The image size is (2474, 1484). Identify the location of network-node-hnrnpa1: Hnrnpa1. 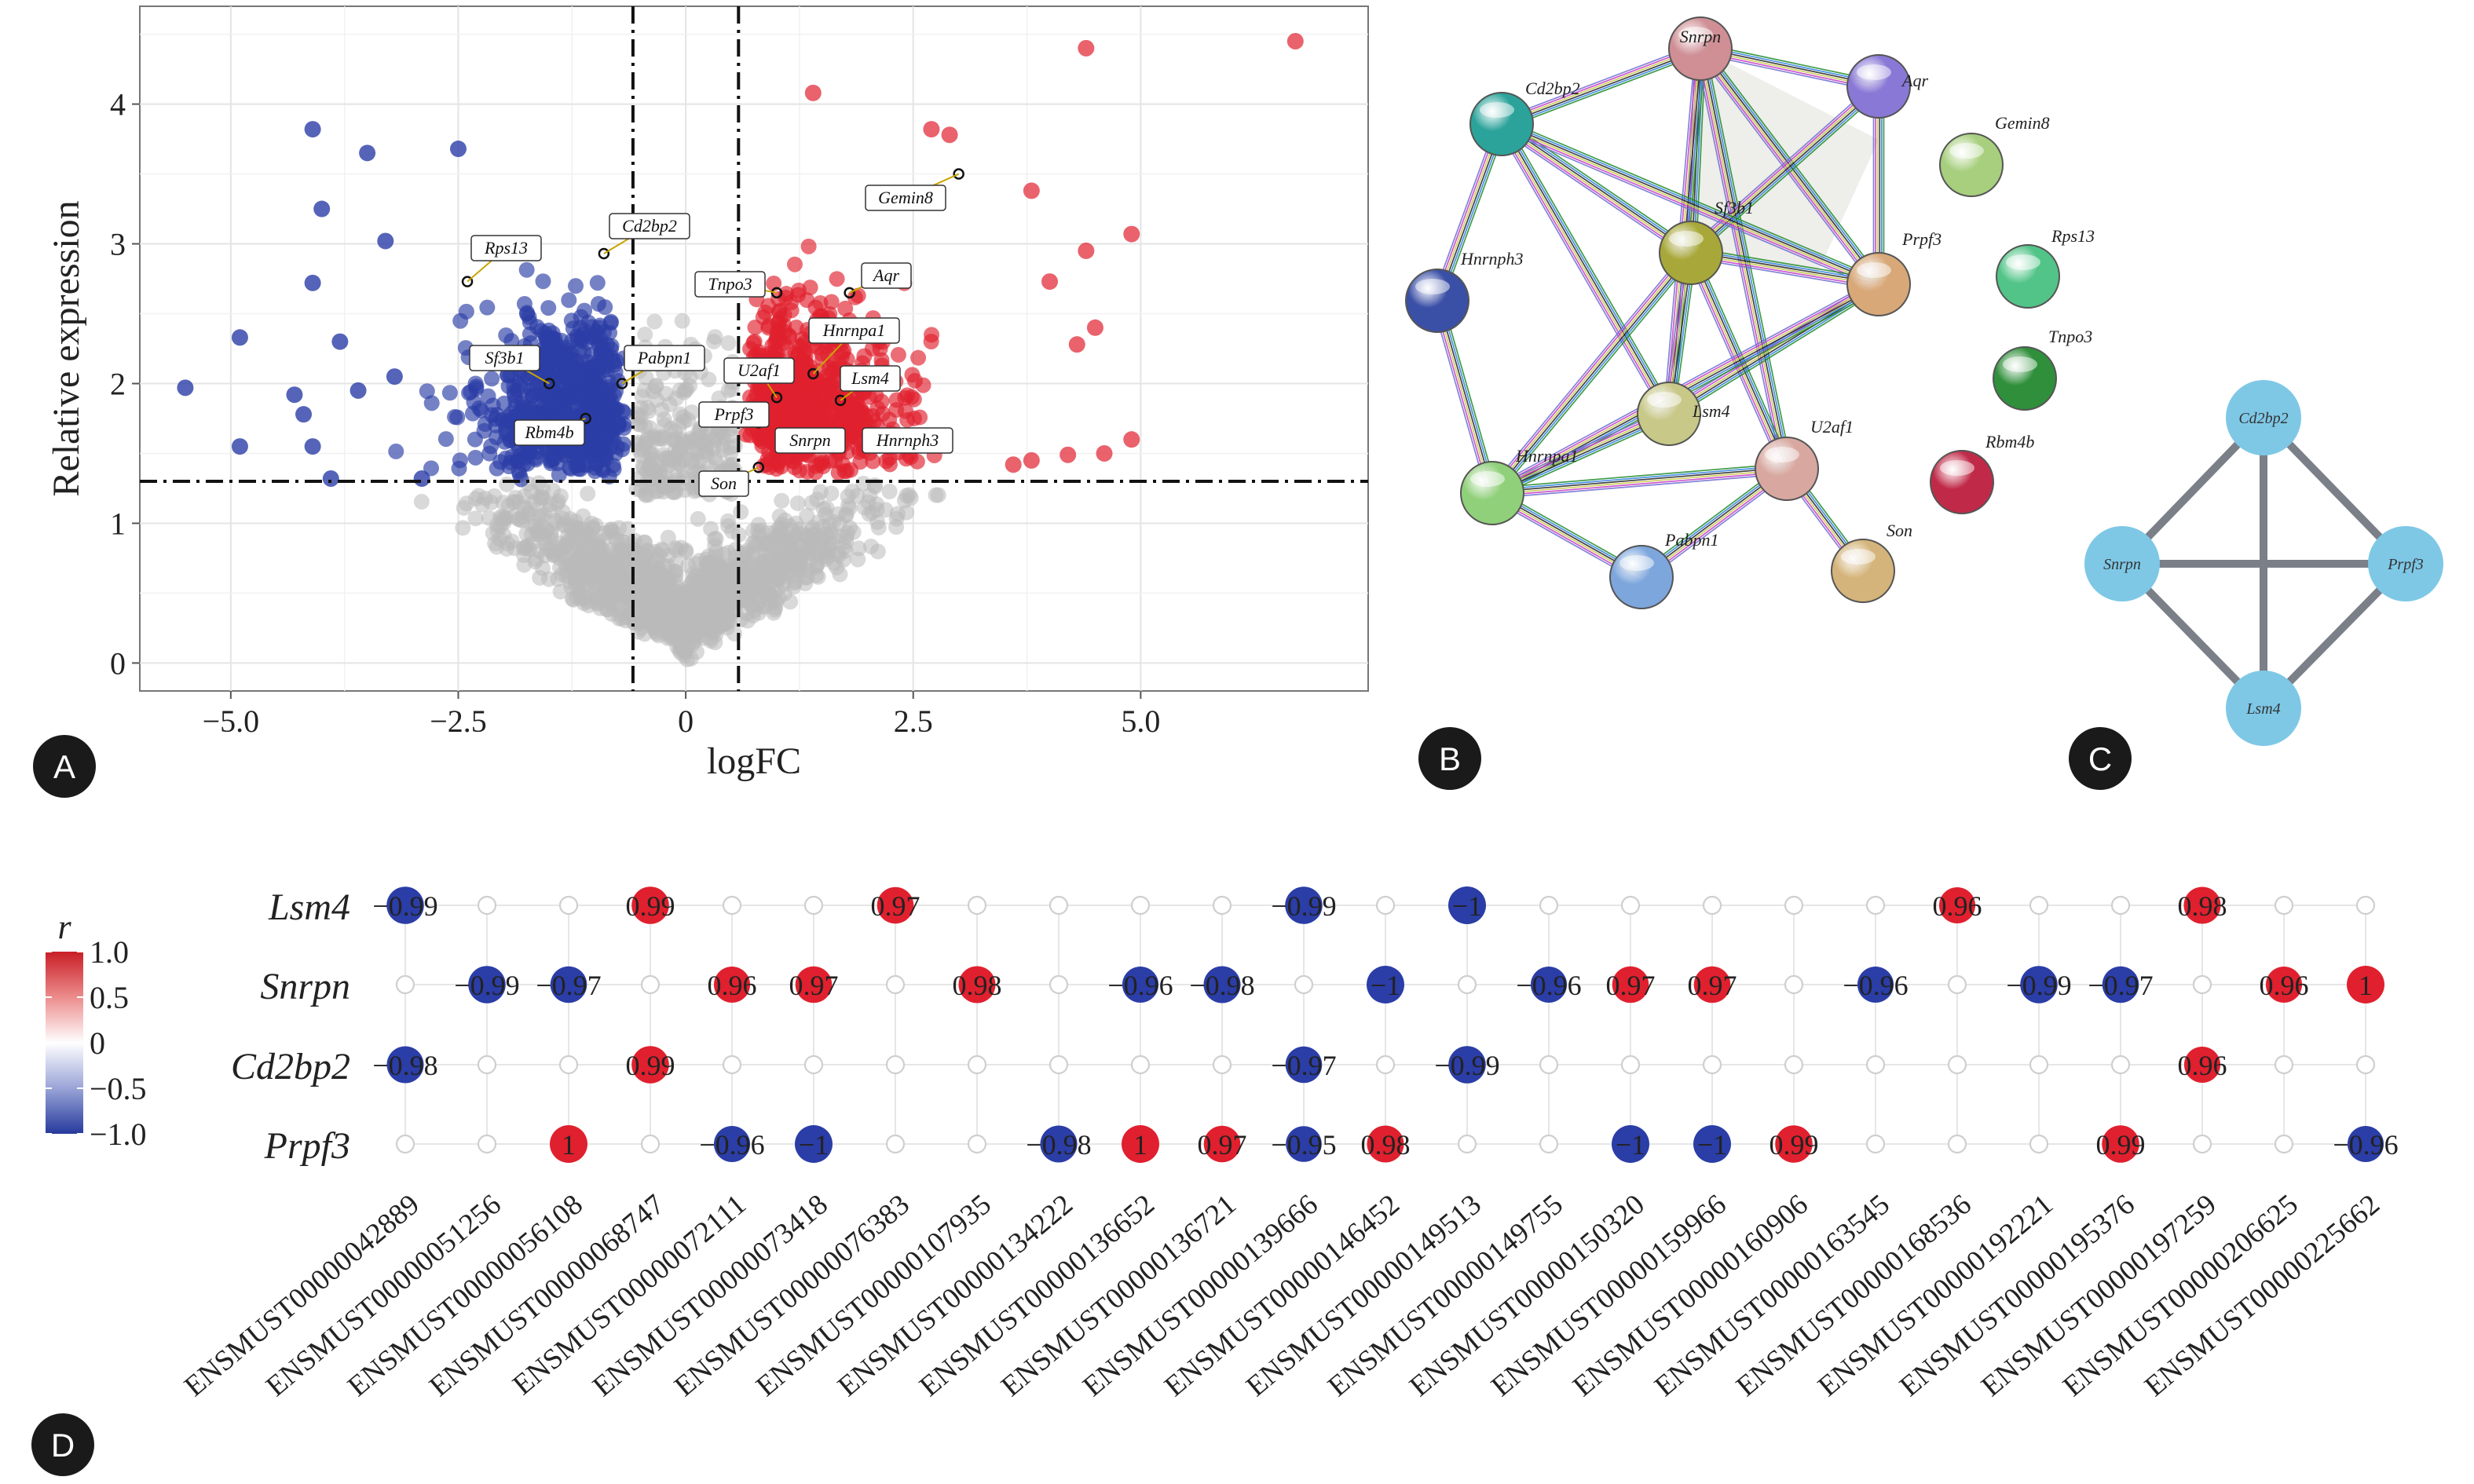
(1519, 486).